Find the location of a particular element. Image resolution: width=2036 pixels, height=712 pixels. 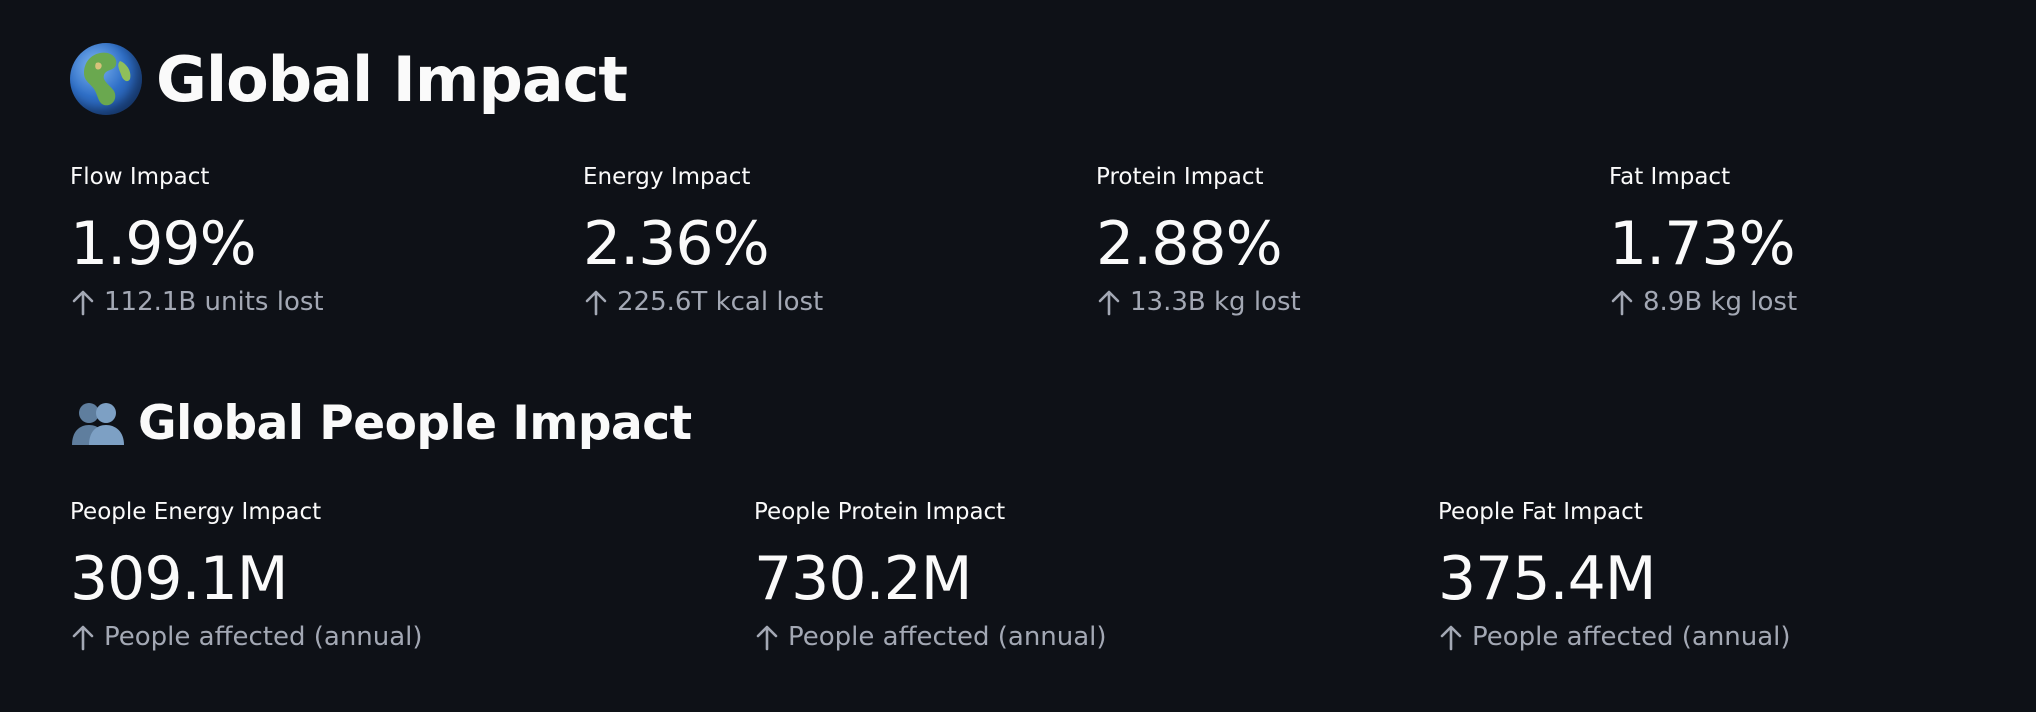

metric-label: Protein Impact is located at coordinates (1180, 177).